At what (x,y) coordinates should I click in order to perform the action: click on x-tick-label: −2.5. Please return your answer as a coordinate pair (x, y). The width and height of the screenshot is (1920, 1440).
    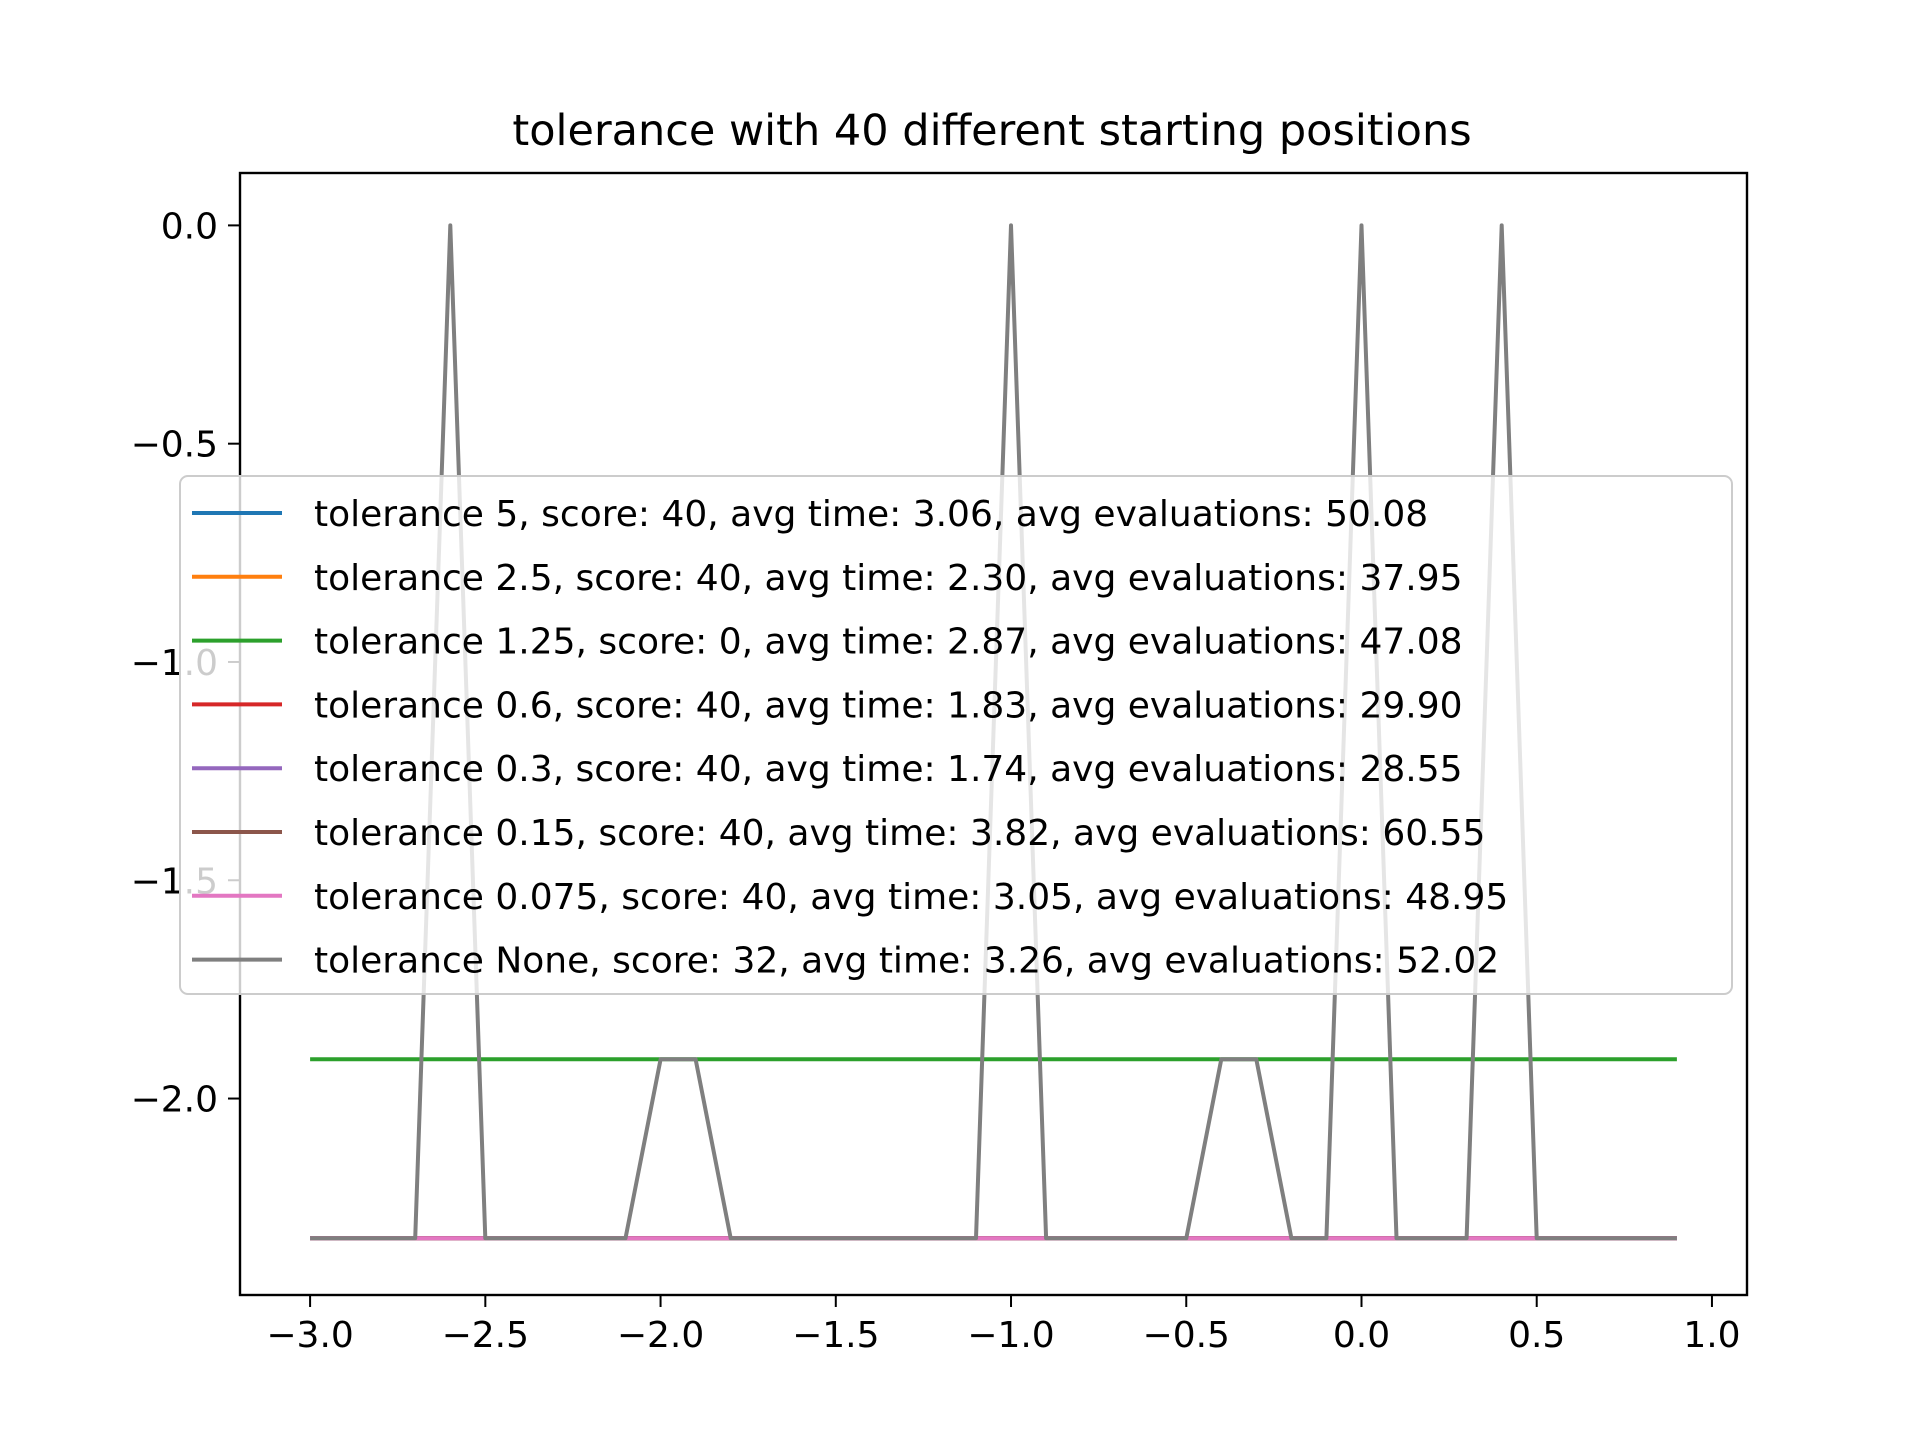
    Looking at the image, I should click on (485, 1335).